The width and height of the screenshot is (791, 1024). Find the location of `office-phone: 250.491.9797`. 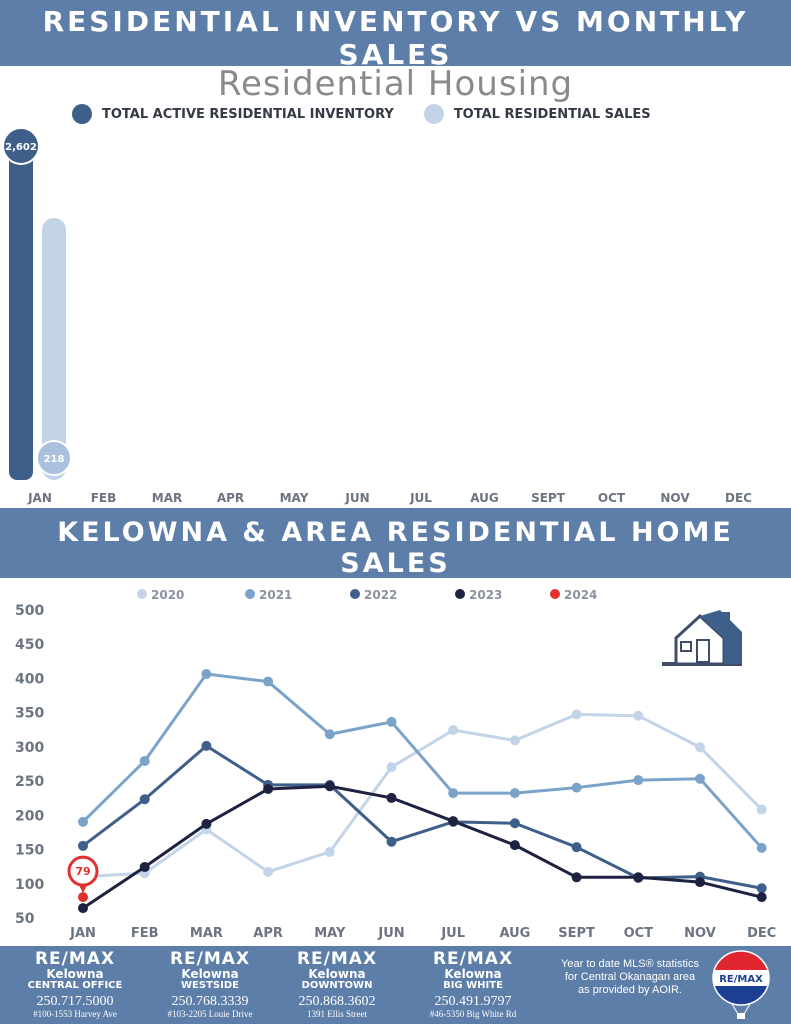

office-phone: 250.491.9797 is located at coordinates (473, 1001).